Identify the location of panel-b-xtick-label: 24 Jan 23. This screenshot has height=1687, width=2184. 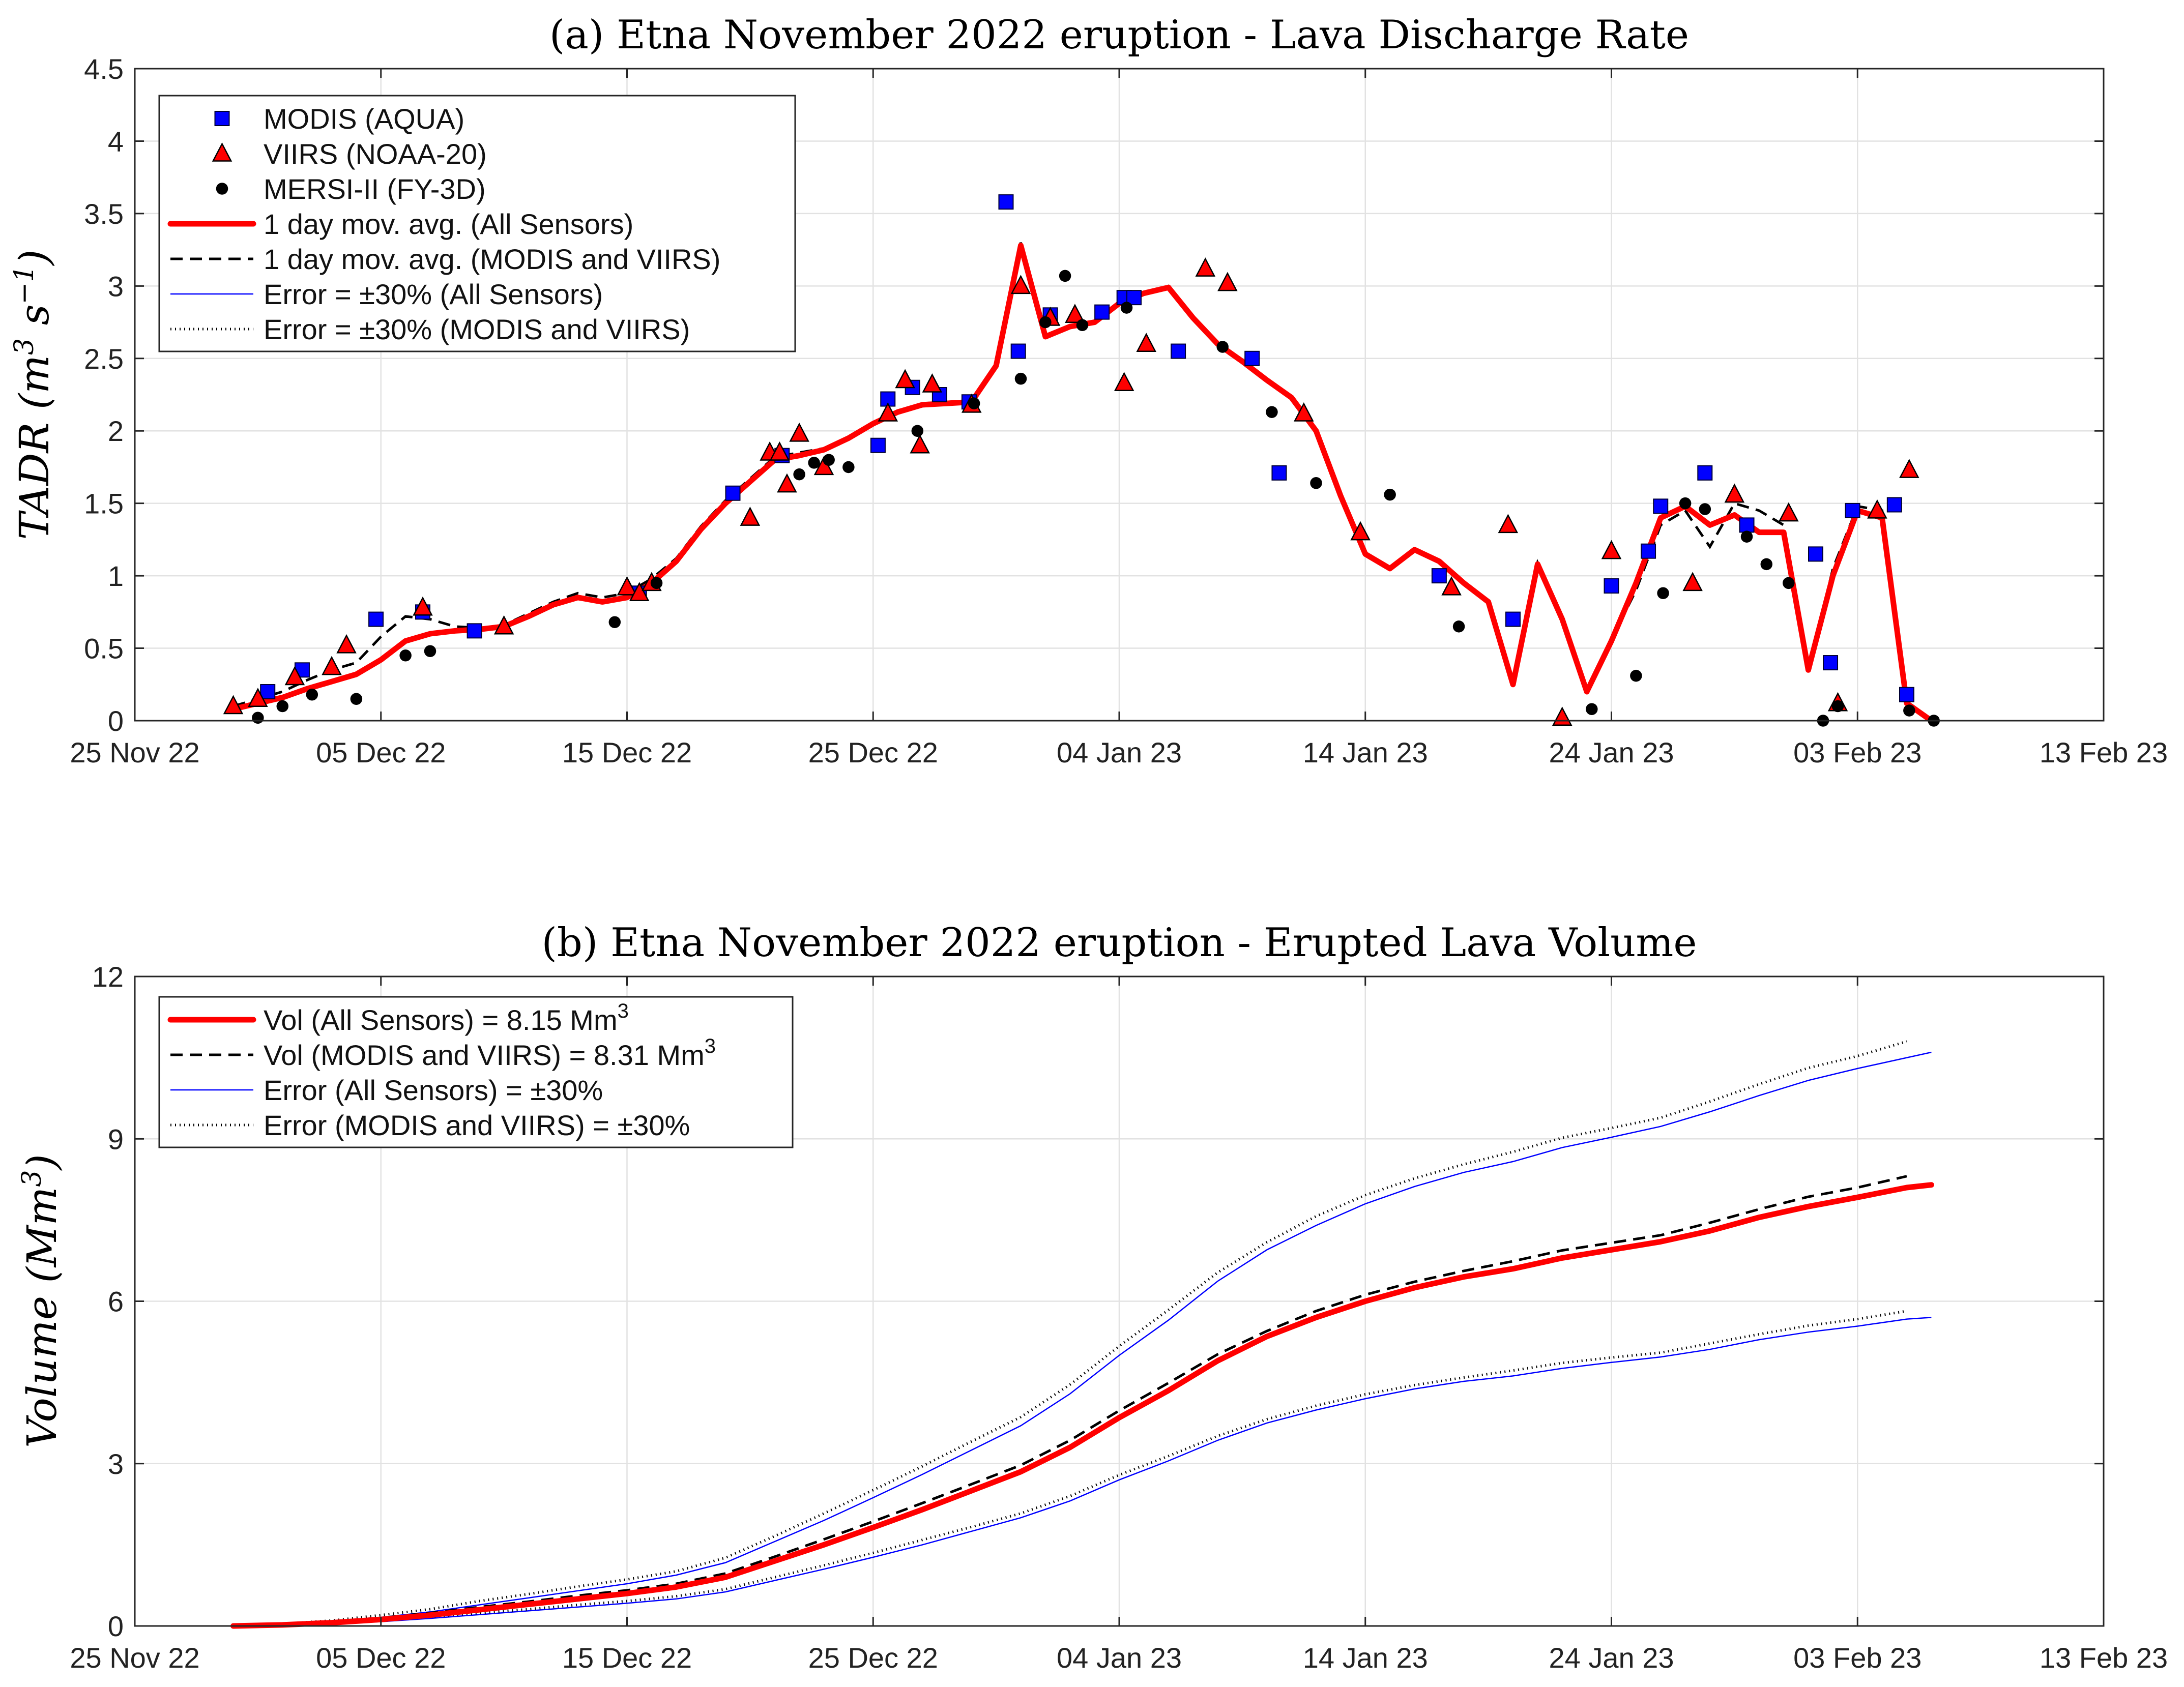
(1611, 1658).